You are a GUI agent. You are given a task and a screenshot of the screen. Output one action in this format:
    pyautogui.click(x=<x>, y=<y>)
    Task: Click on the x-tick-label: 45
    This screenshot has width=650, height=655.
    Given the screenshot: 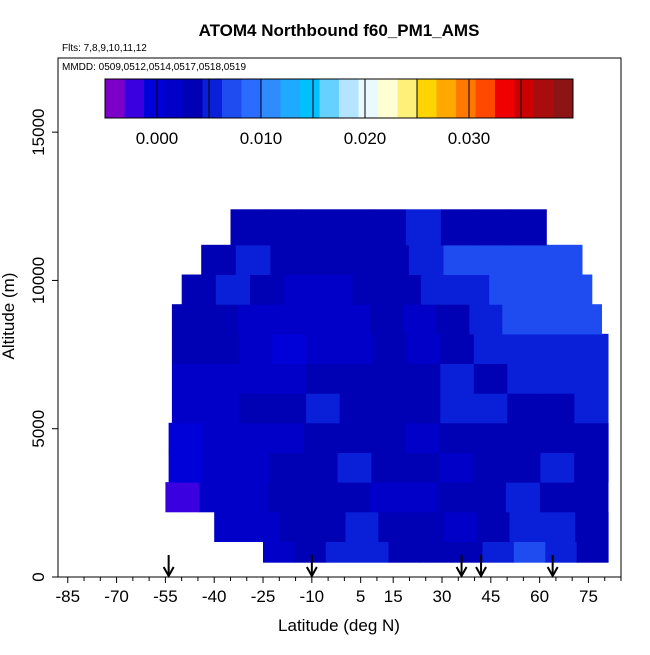 What is the action you would take?
    pyautogui.click(x=490, y=596)
    